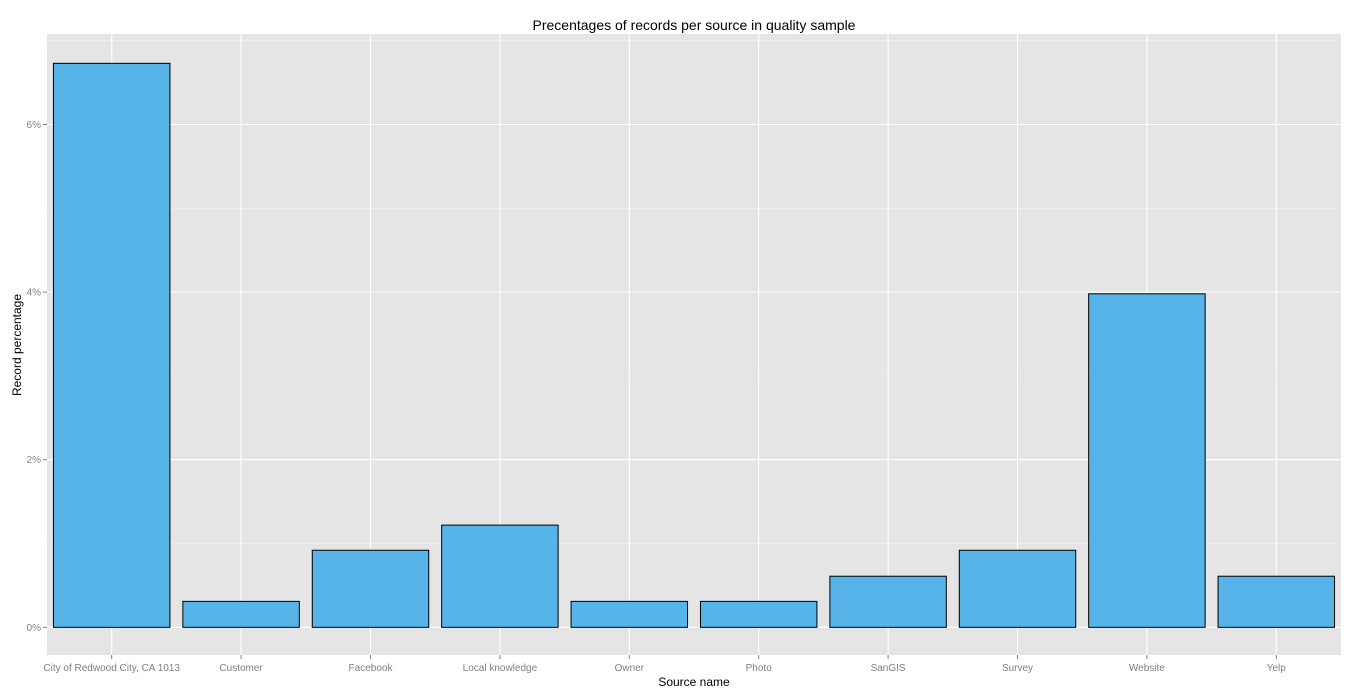 The height and width of the screenshot is (698, 1353). What do you see at coordinates (759, 668) in the screenshot?
I see `x-tick-label: Photo` at bounding box center [759, 668].